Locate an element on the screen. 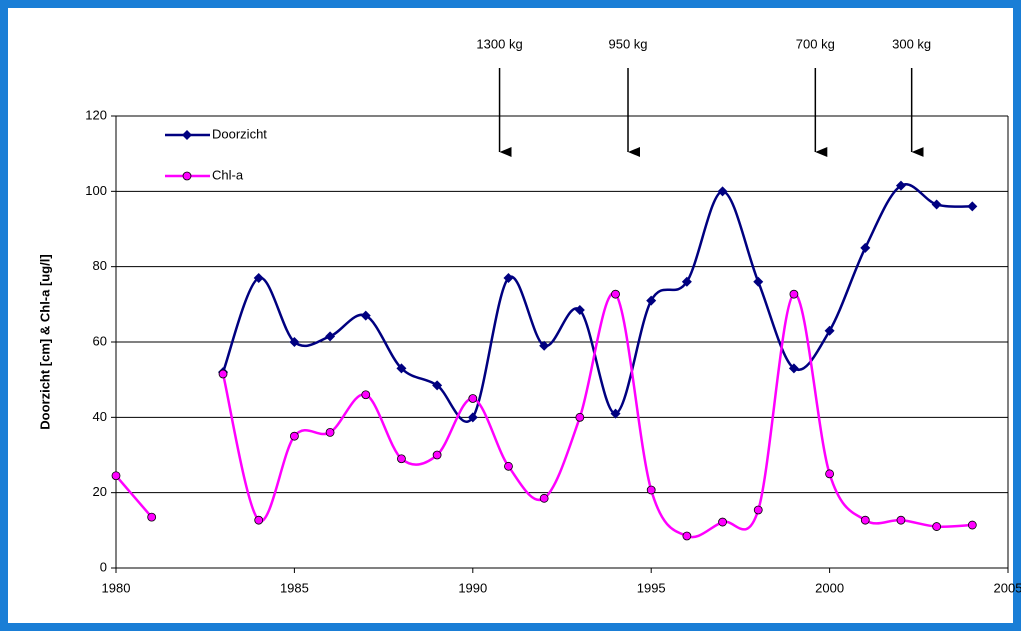 Image resolution: width=1021 pixels, height=631 pixels. annotation-label: 1300 kg is located at coordinates (499, 43).